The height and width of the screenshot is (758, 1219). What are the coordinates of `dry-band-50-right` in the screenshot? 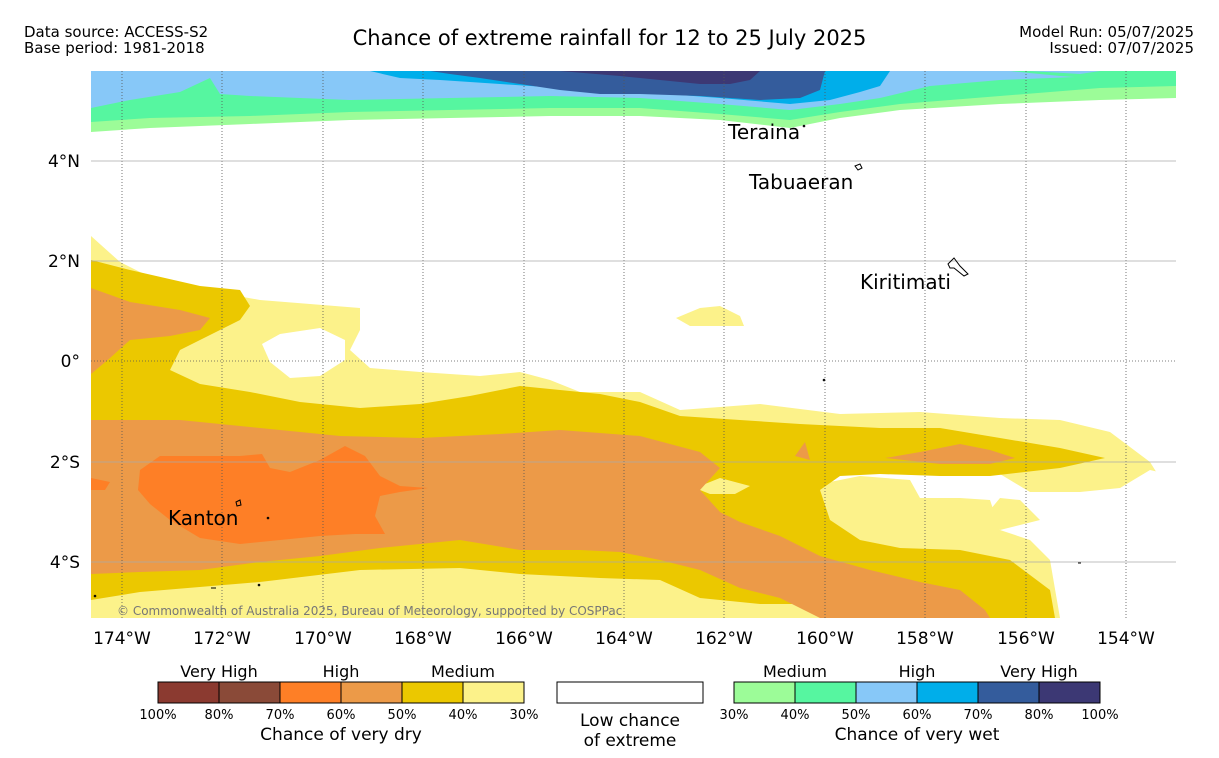 It's located at (950, 454).